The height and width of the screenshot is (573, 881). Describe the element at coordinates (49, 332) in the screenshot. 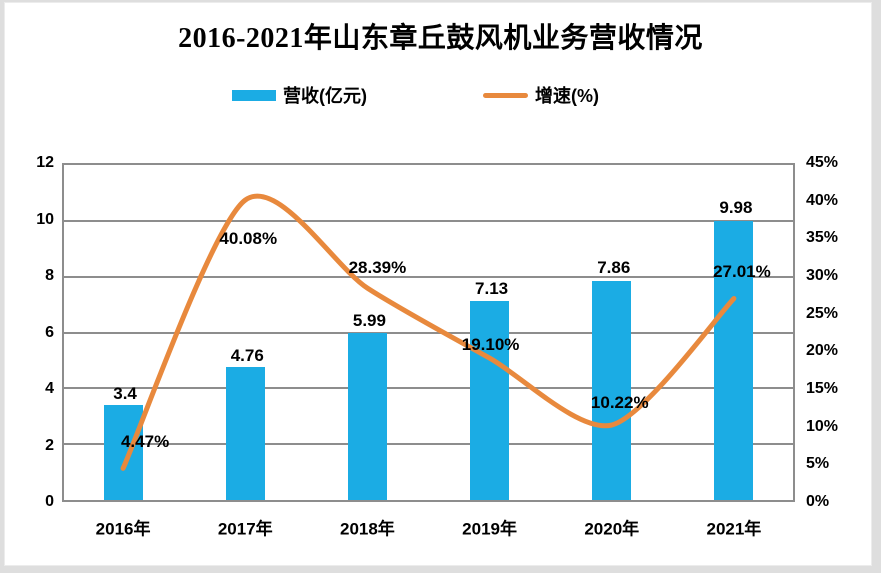

I see `left-axis-tick: 6` at that location.